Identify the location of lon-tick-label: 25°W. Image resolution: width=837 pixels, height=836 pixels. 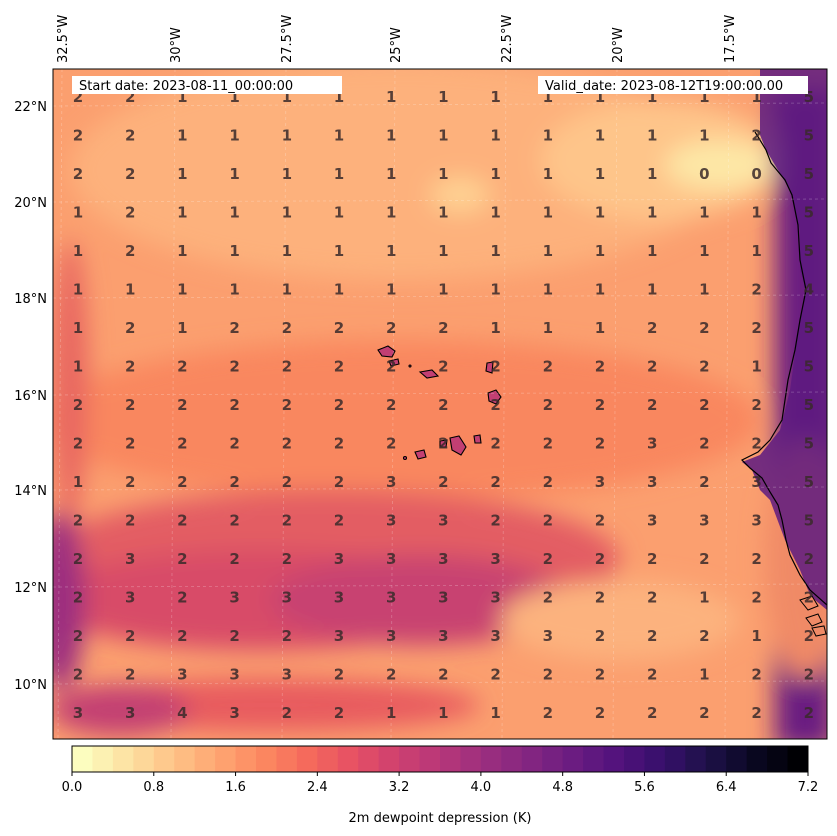
(396, 45).